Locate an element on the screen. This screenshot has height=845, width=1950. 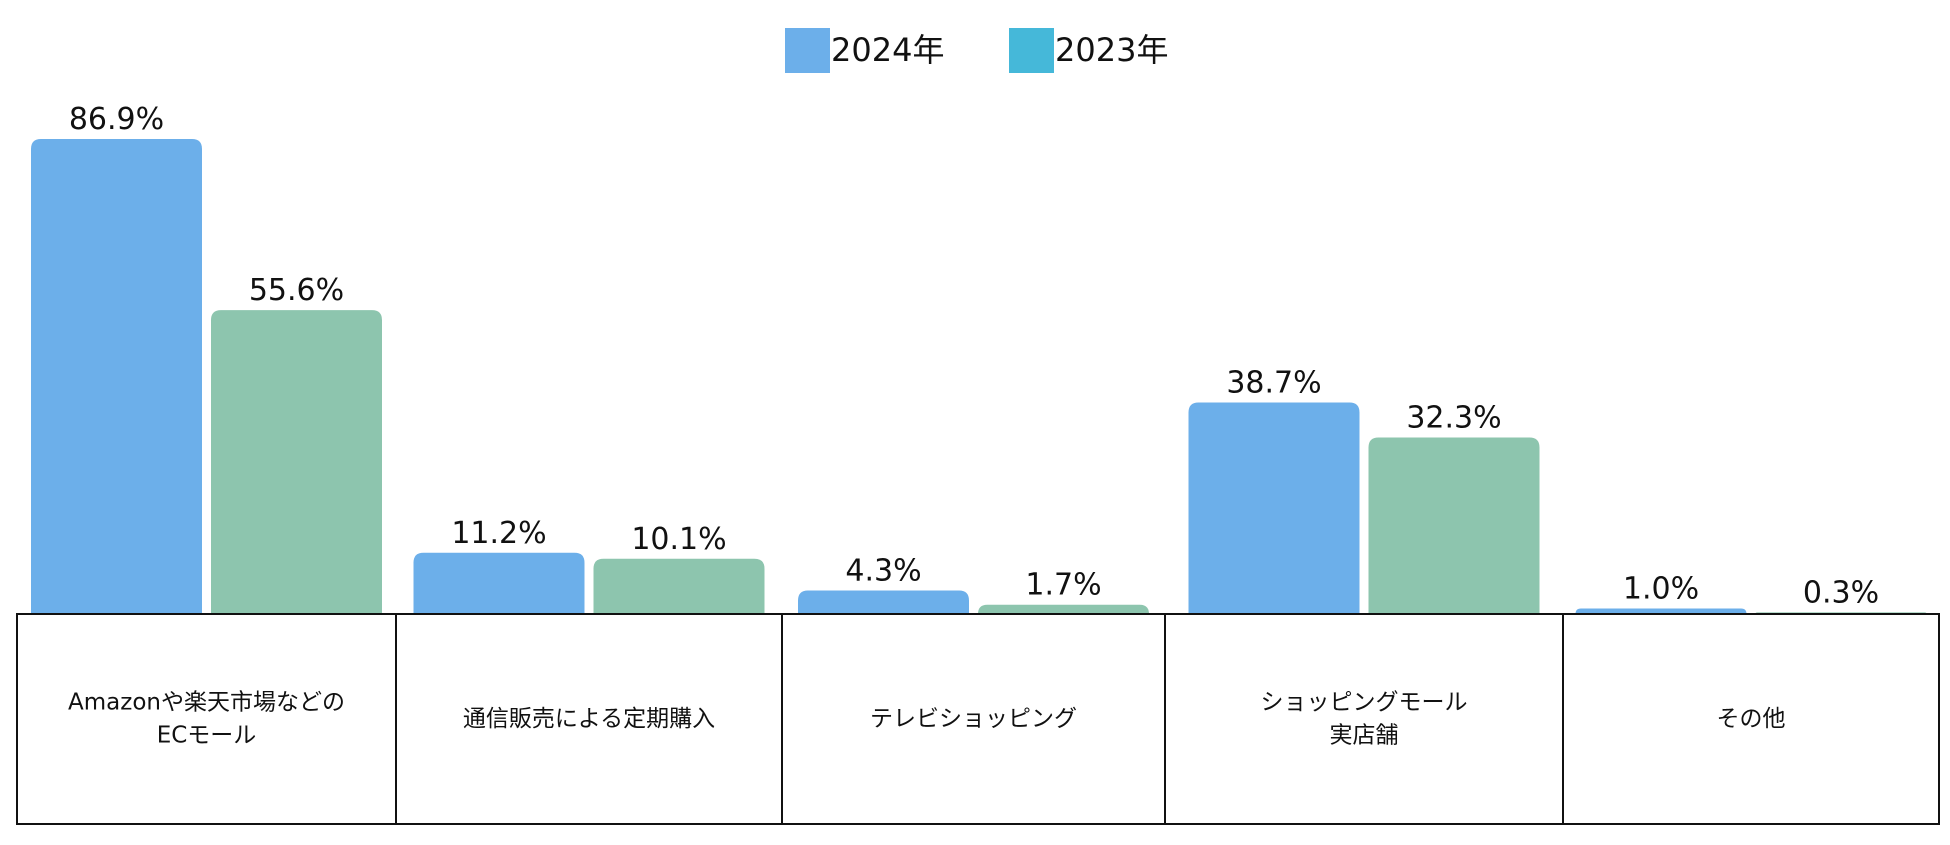
data-label-2023-1: 55.6% is located at coordinates (296, 290).